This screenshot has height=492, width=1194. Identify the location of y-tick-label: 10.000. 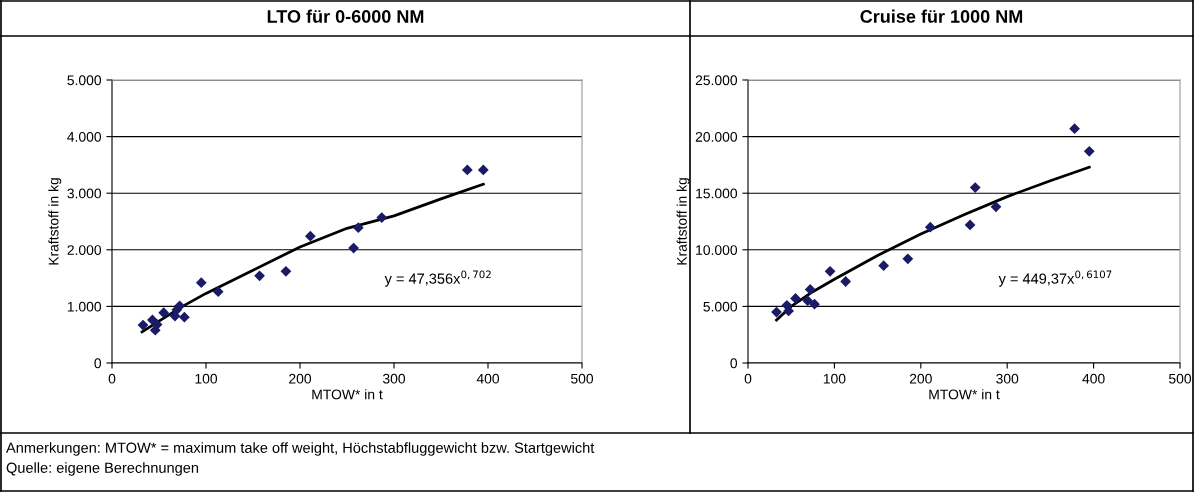
(717, 250).